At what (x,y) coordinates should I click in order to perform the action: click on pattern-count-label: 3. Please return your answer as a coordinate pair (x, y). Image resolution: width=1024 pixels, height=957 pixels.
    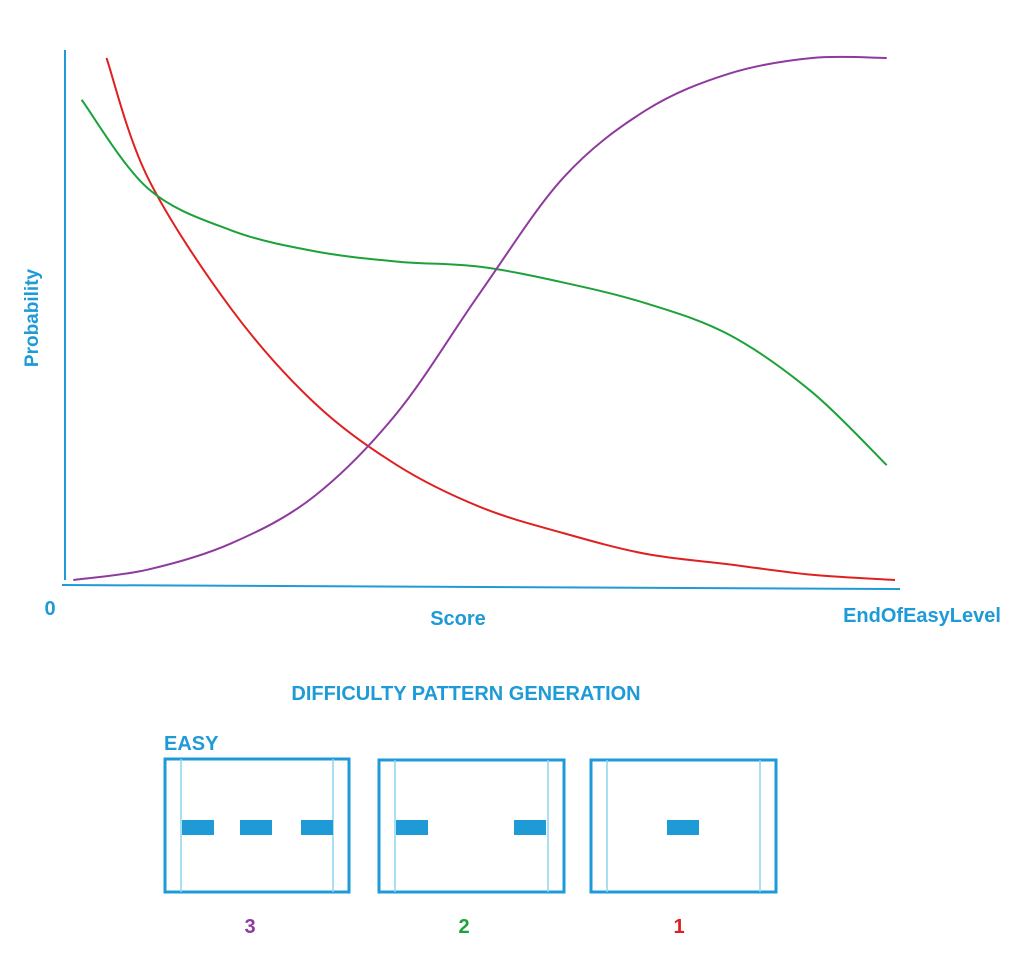
    Looking at the image, I should click on (249, 927).